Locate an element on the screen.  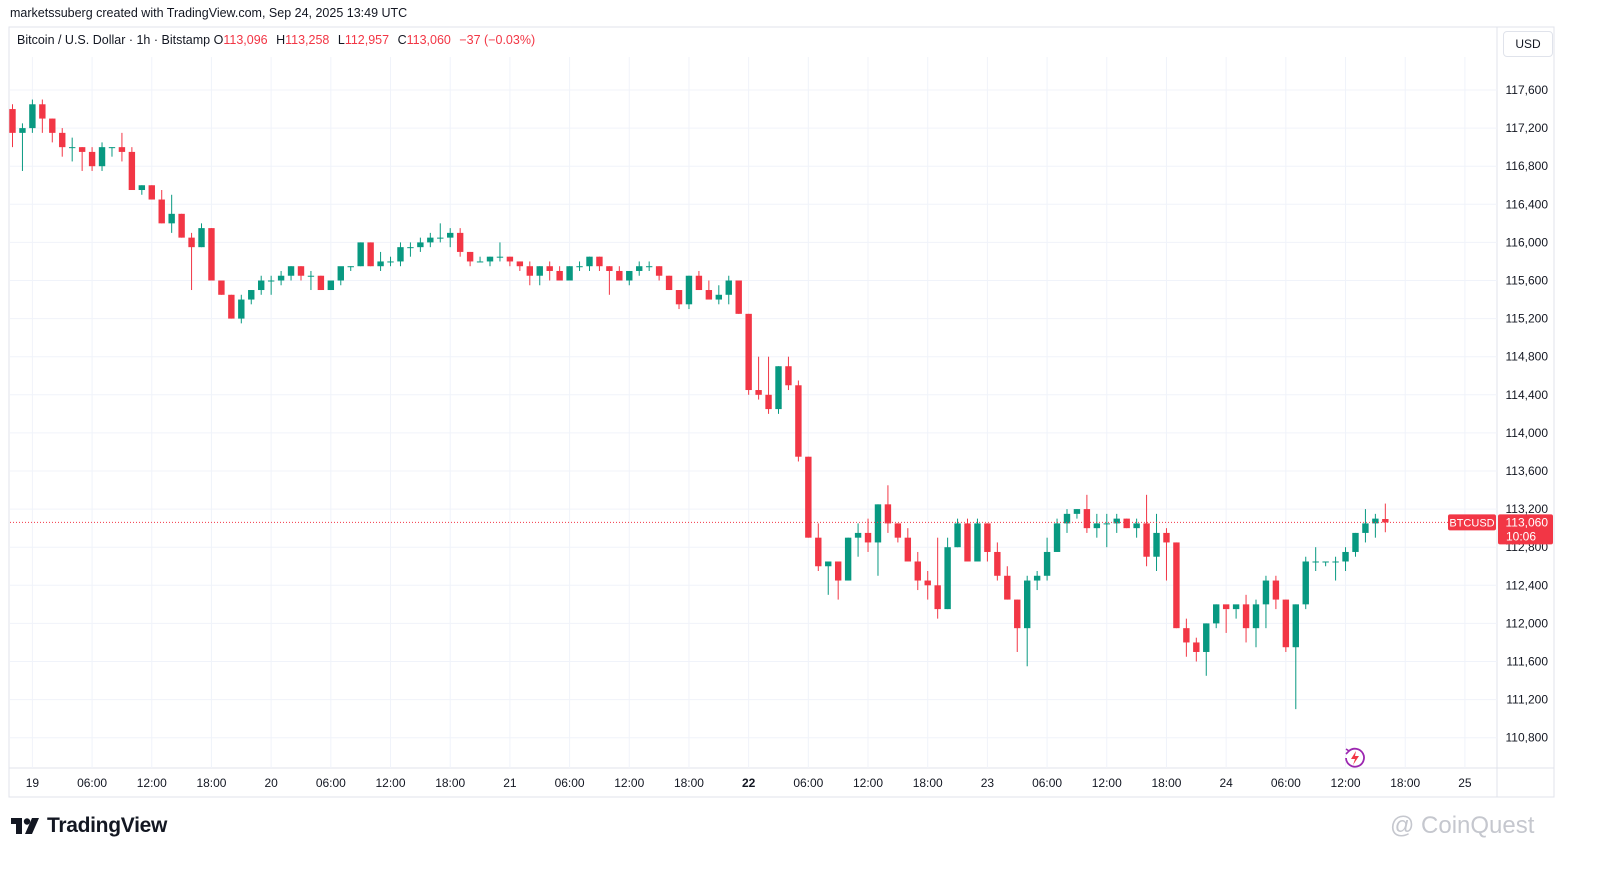
y-tick-label: 115,200 is located at coordinates (1527, 319).